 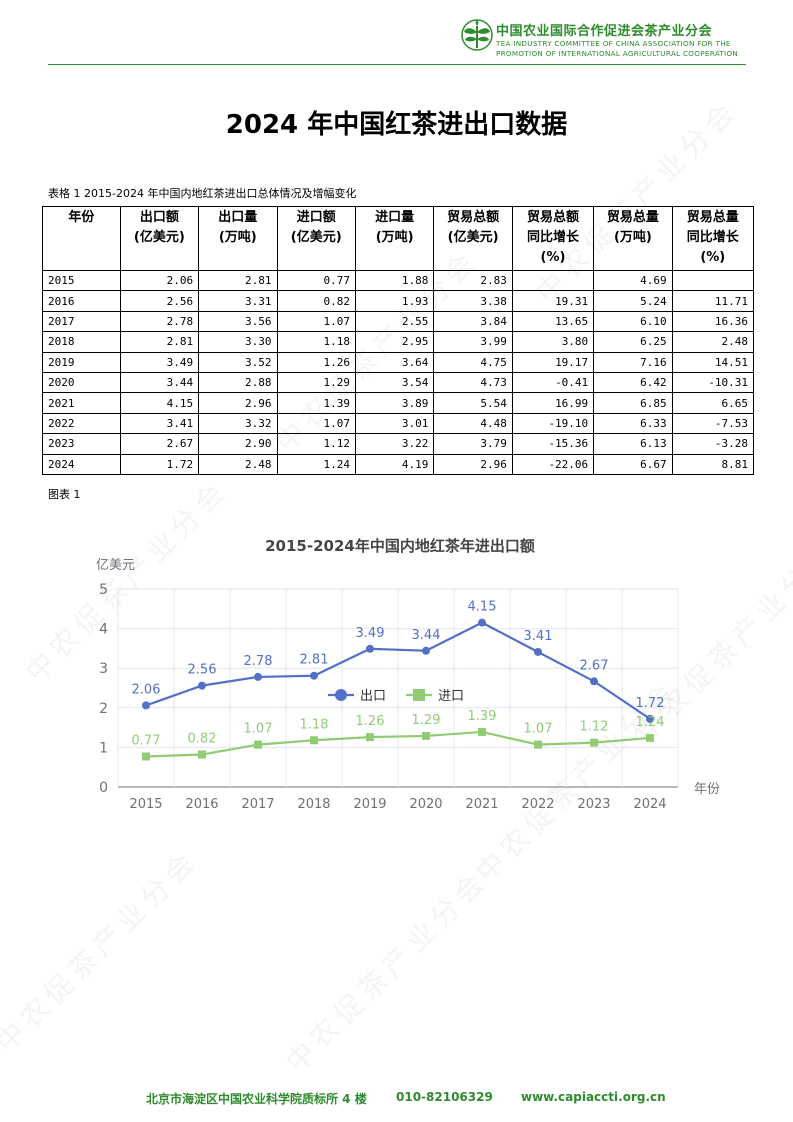 I want to click on table-cell: -10.31, so click(x=713, y=382).